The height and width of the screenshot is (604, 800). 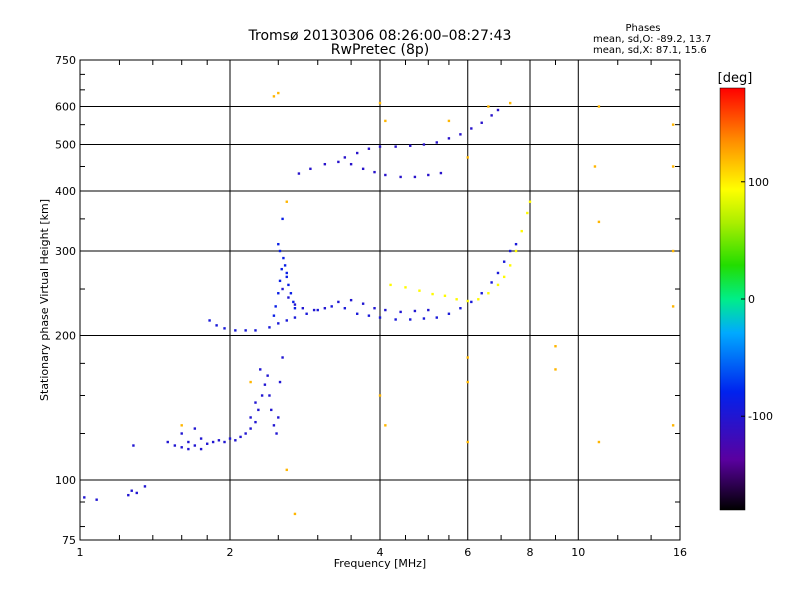 What do you see at coordinates (65, 191) in the screenshot?
I see `y-tick-label: 400` at bounding box center [65, 191].